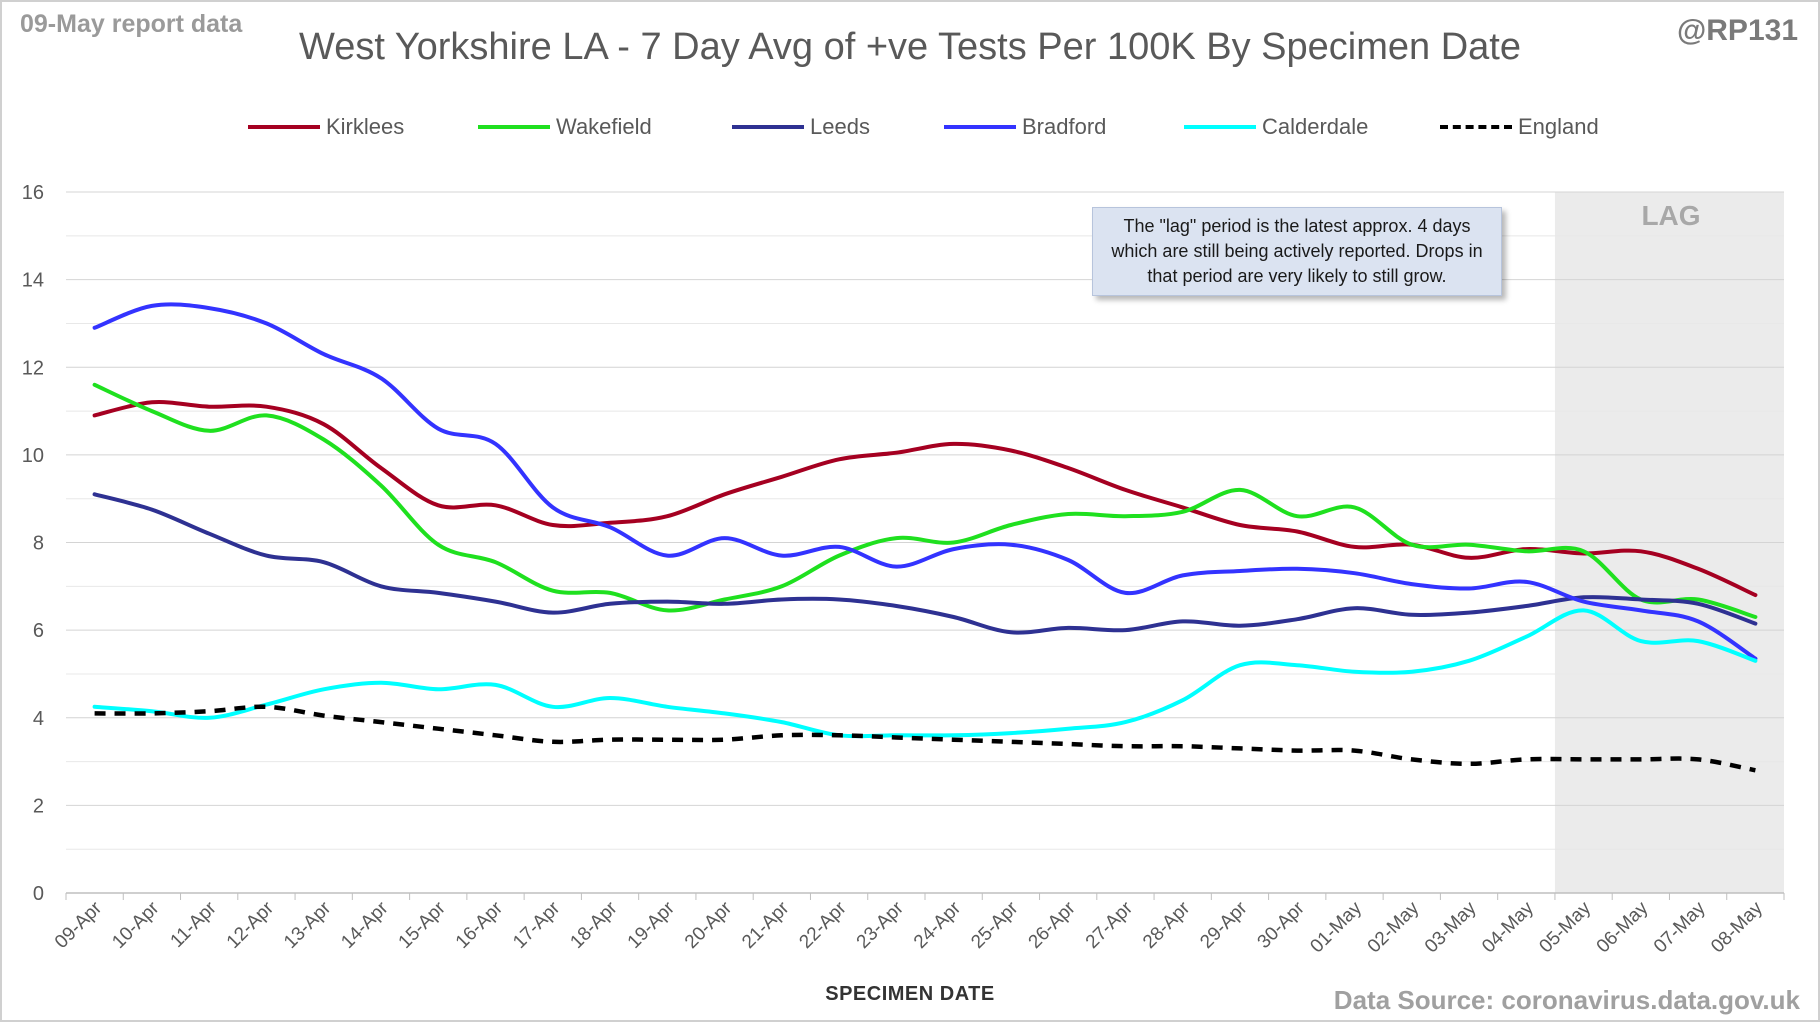  I want to click on x-tick-label: 12-Apr, so click(251, 925).